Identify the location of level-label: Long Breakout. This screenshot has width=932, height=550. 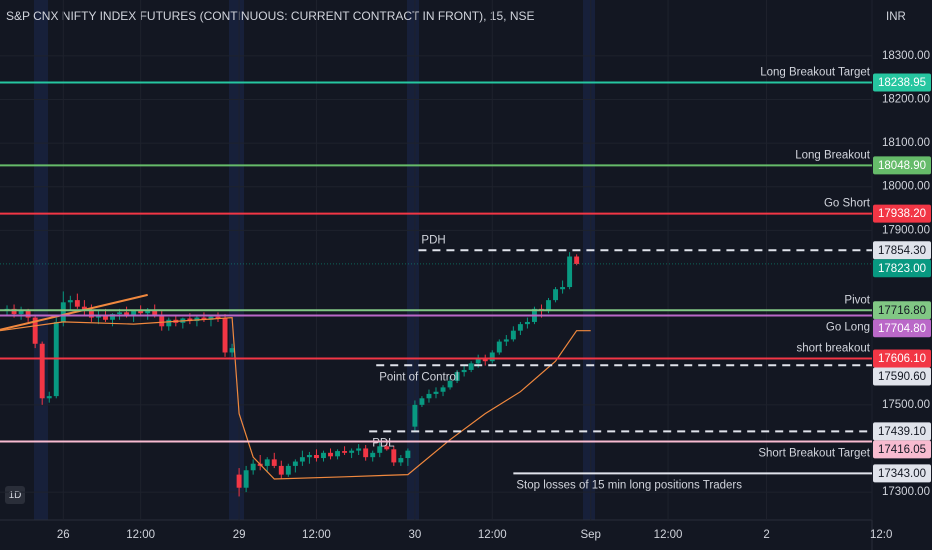
(833, 155).